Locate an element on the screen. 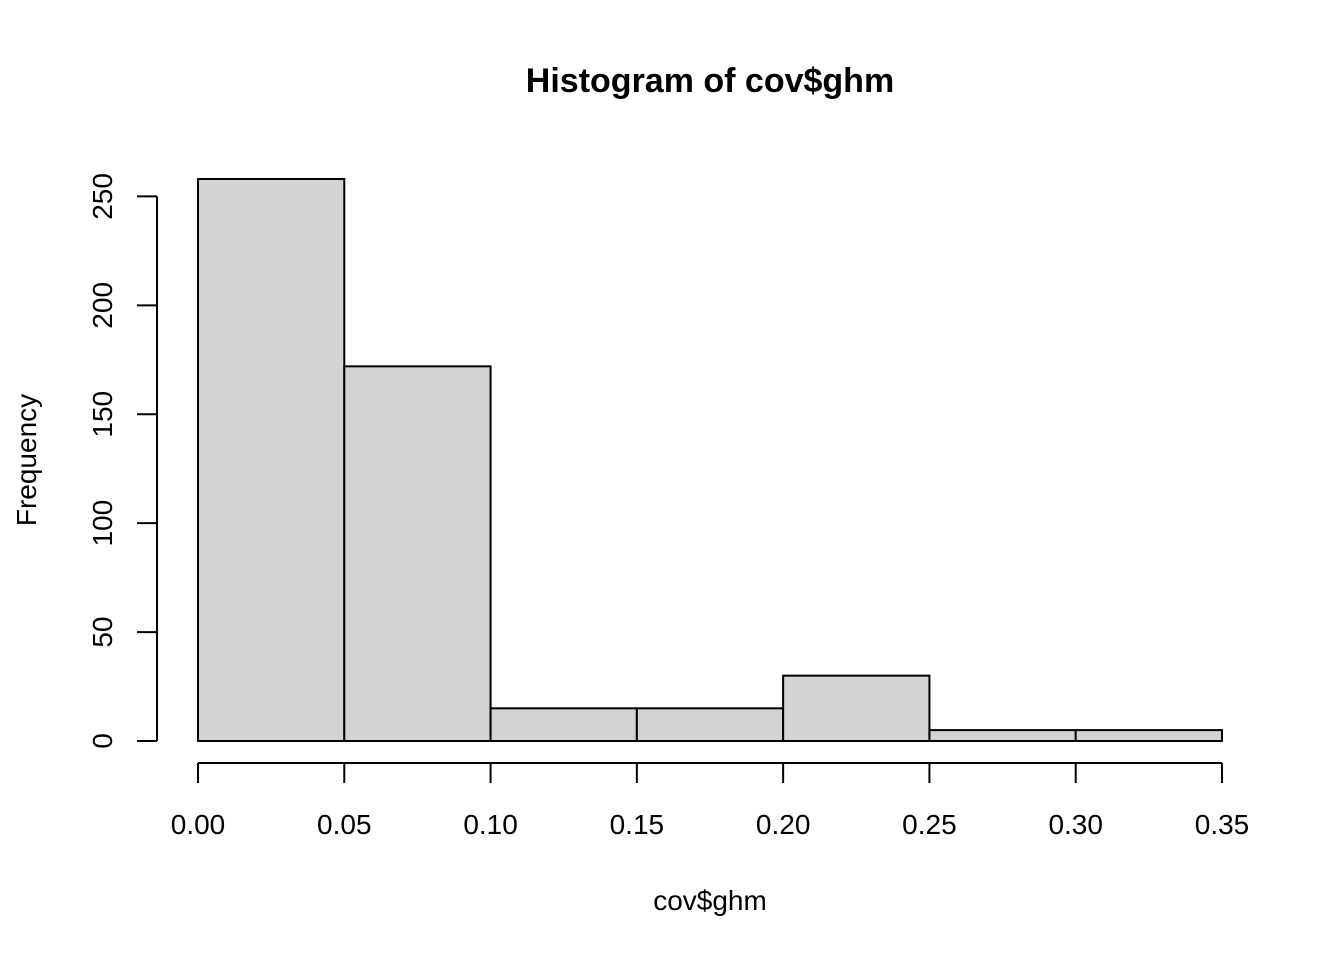  x-axis-label: cov$ghm is located at coordinates (710, 900).